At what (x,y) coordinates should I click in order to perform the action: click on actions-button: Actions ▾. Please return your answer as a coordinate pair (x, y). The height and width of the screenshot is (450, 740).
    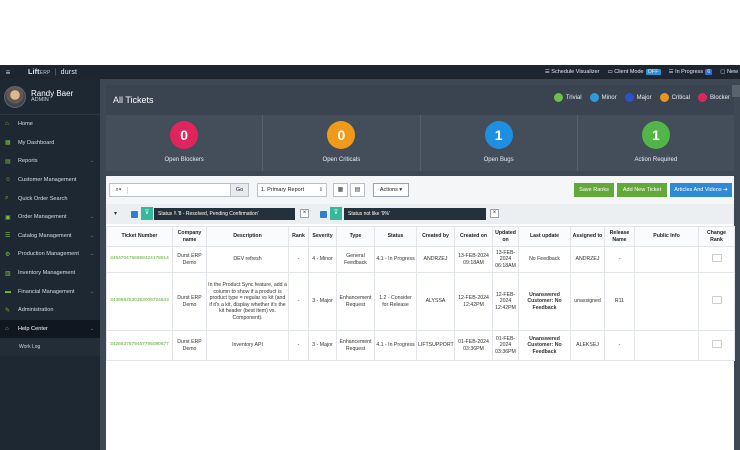
    Looking at the image, I should click on (391, 190).